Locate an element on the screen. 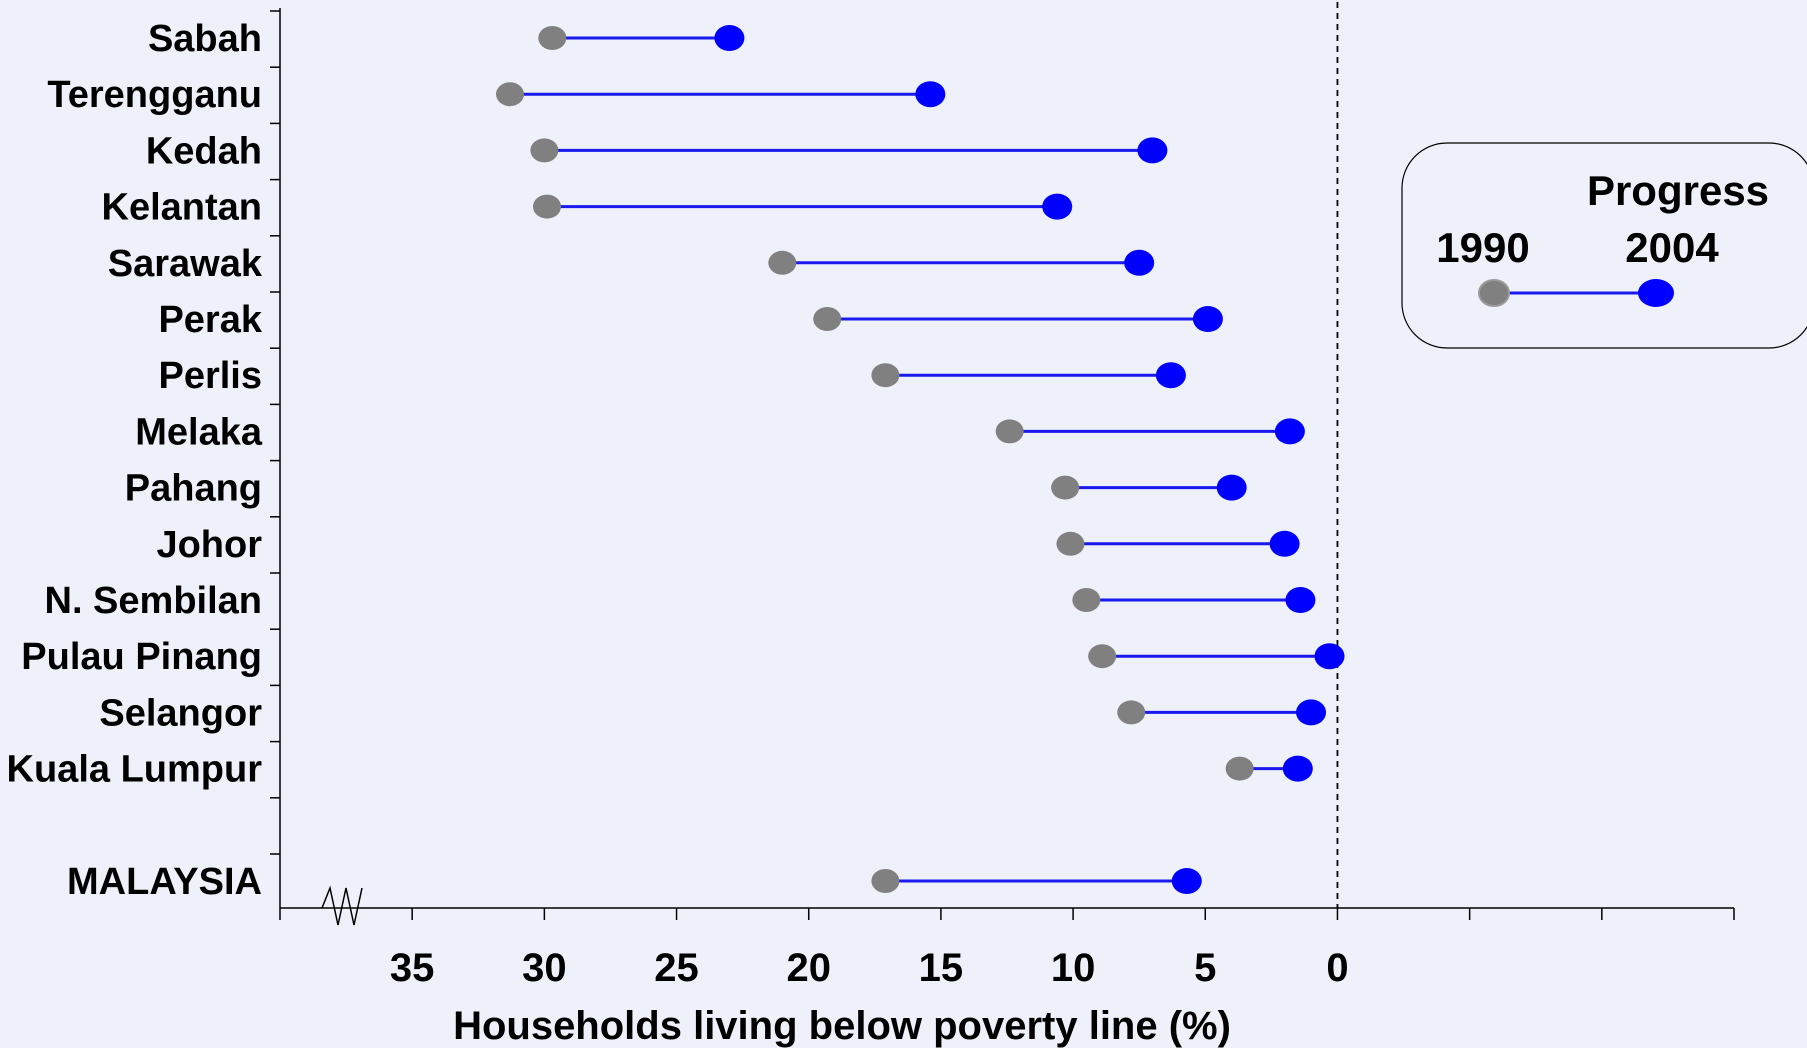 The width and height of the screenshot is (1807, 1048). x-tick-label: 5 is located at coordinates (1205, 968).